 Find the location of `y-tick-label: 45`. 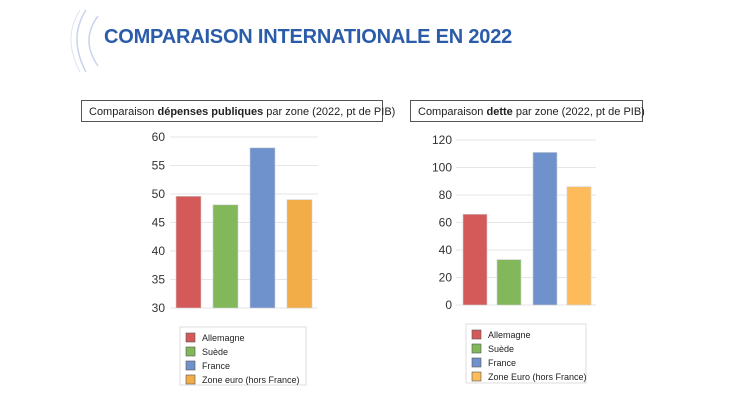

y-tick-label: 45 is located at coordinates (159, 223).